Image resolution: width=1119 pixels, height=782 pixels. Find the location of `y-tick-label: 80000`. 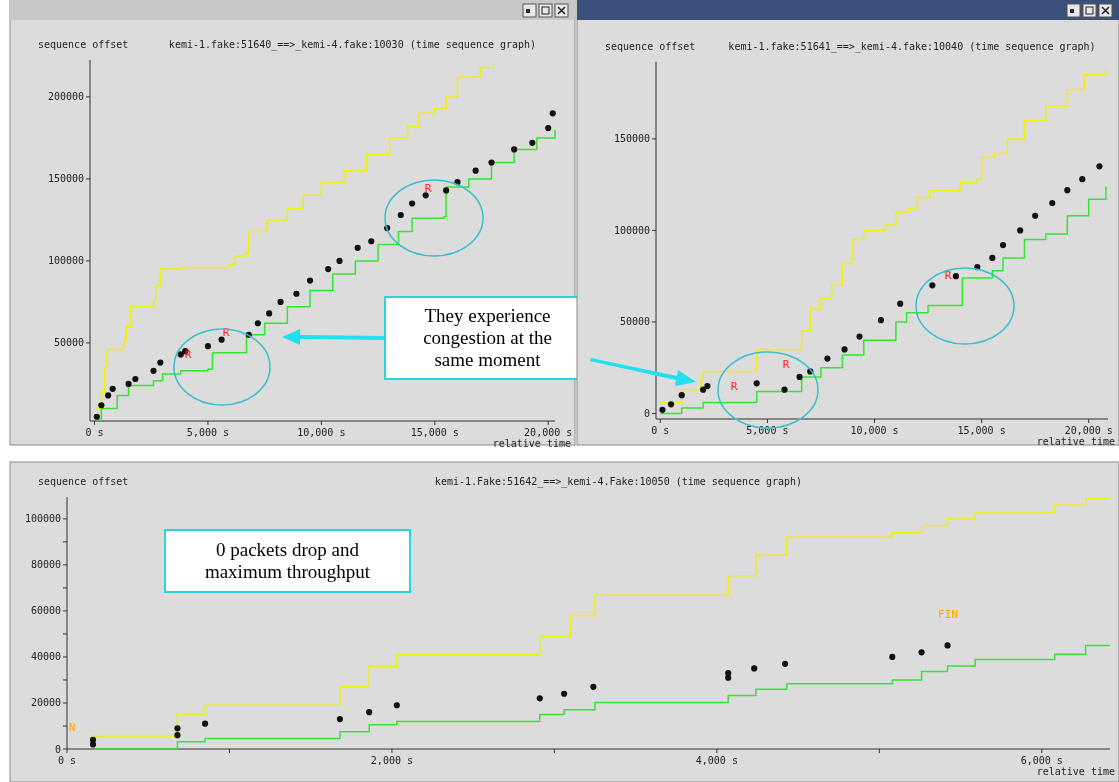

y-tick-label: 80000 is located at coordinates (45, 565).